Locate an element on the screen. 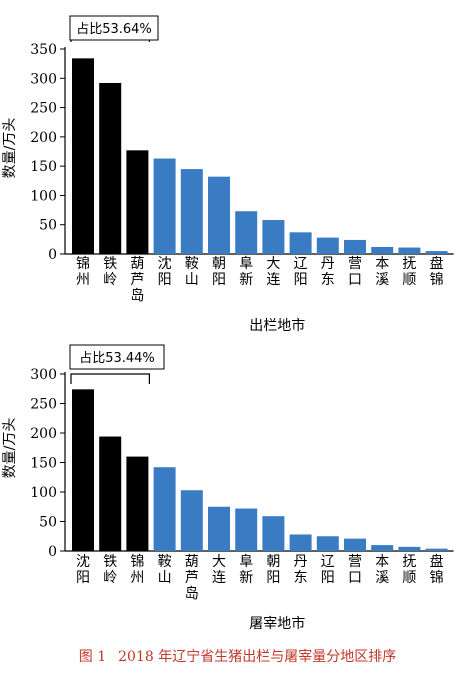 Image resolution: width=475 pixels, height=677 pixels. caption-label: 图 1 is located at coordinates (92, 657).